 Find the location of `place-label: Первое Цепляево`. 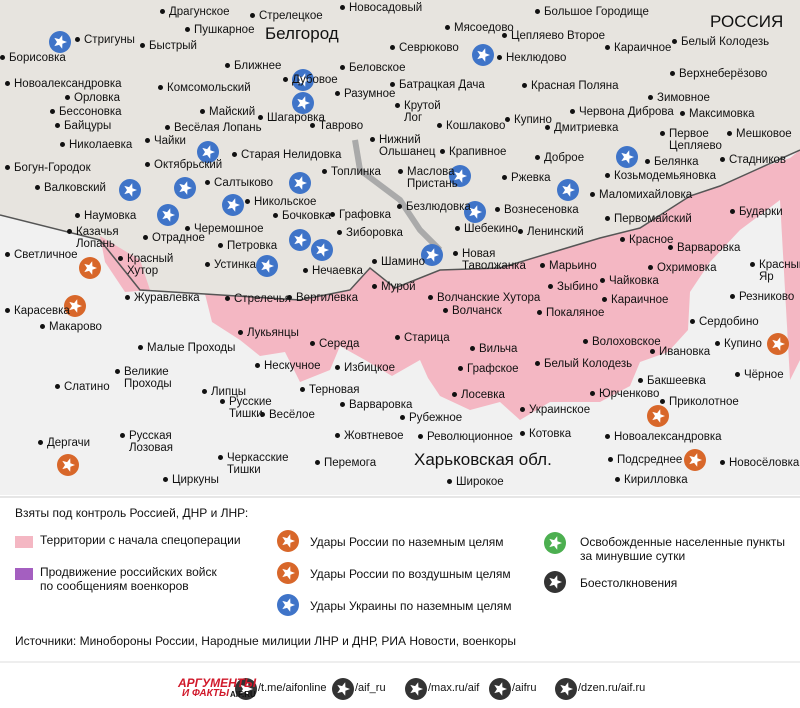

place-label: Первое Цепляево is located at coordinates (691, 140).